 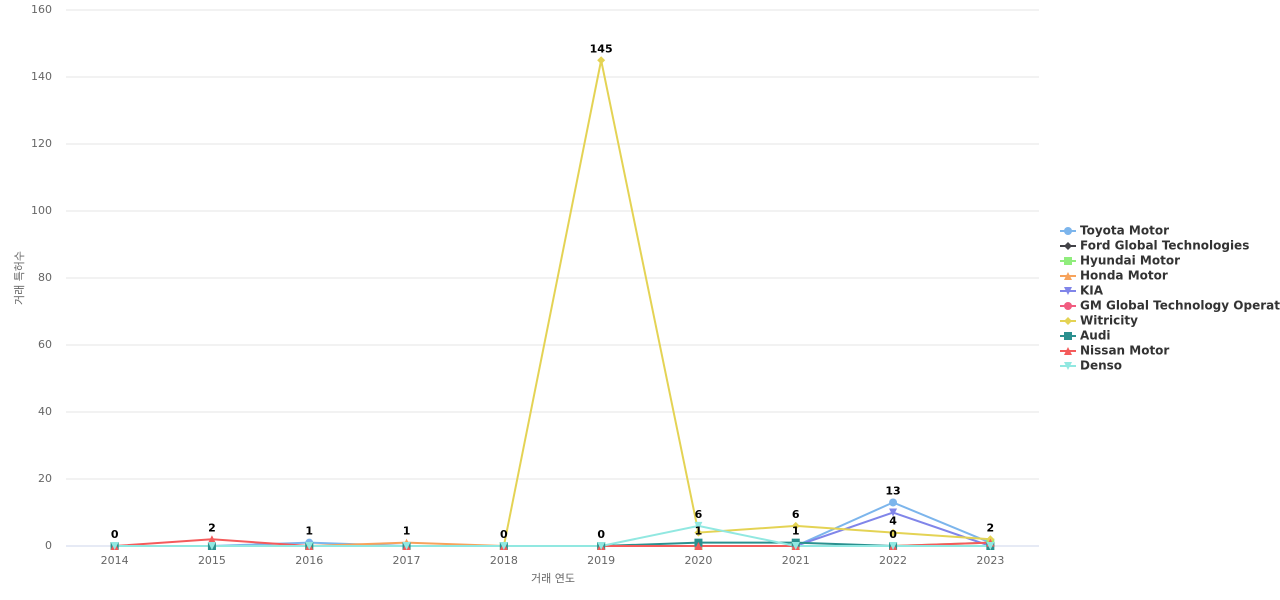 What do you see at coordinates (115, 560) in the screenshot?
I see `x-tick-label: 2014` at bounding box center [115, 560].